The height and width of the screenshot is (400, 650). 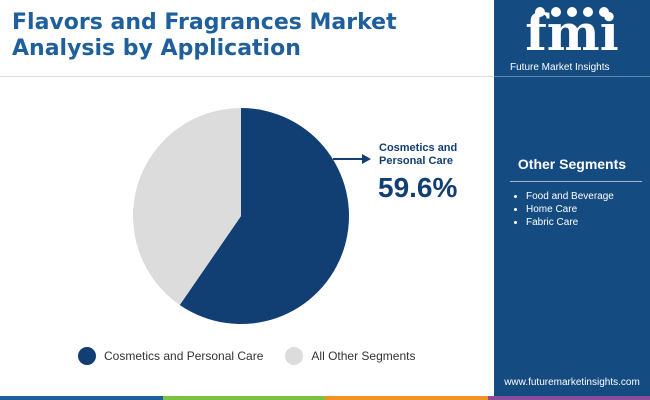 I want to click on brand-logo: fmi Future Market Insights, so click(x=572, y=38).